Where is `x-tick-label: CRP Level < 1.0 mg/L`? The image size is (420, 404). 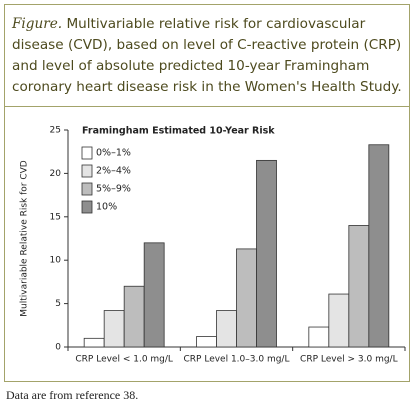
x-tick-label: CRP Level < 1.0 mg/L is located at coordinates (124, 360).